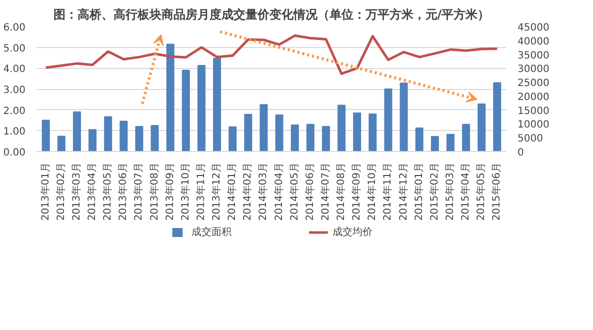 The height and width of the screenshot is (330, 593). I want to click on x-tick-label: 2014年03月, so click(263, 191).